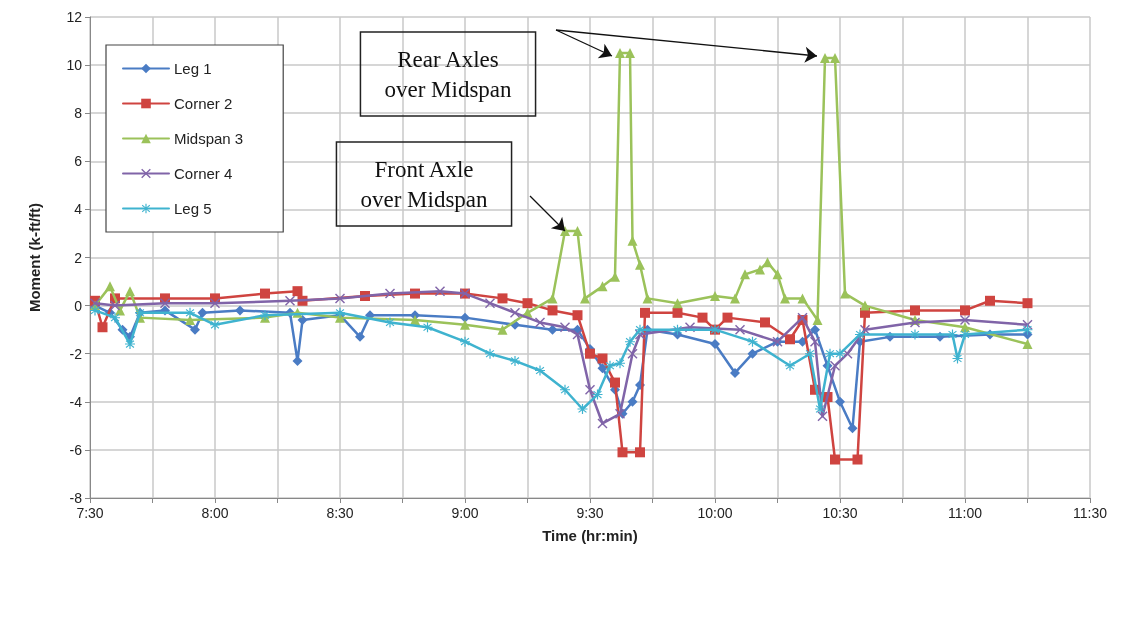  I want to click on annotation: Rear Axles over Midspan, so click(448, 74).